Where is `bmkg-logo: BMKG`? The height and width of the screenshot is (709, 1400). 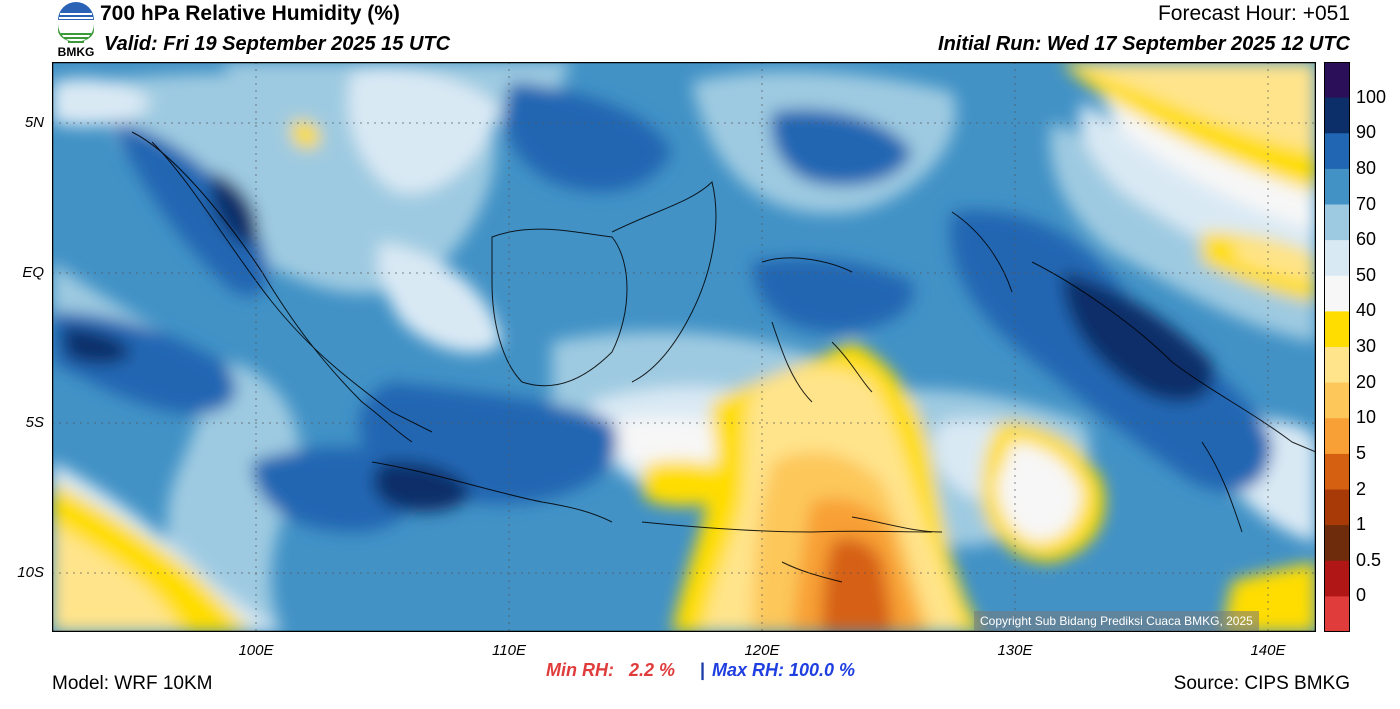
bmkg-logo: BMKG is located at coordinates (76, 31).